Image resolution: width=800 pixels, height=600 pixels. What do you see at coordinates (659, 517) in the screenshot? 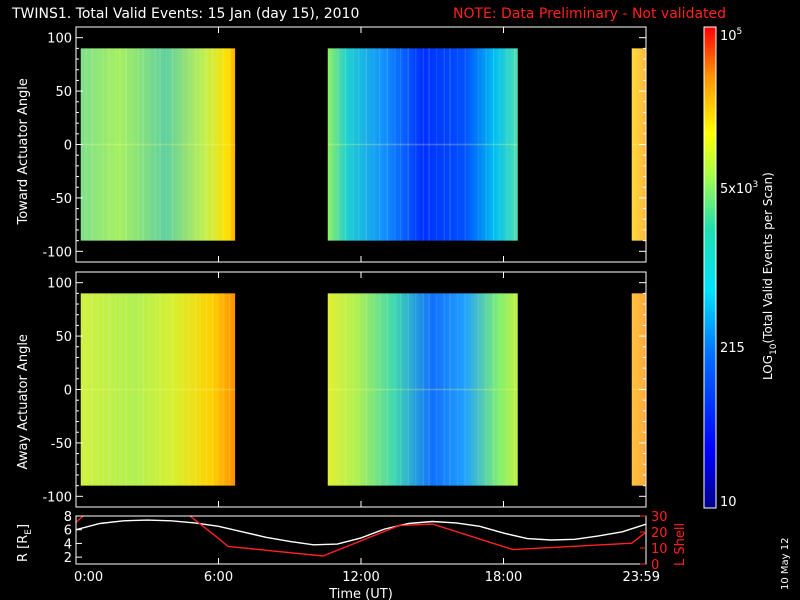
I see `y-tick-label-right: 30` at bounding box center [659, 517].